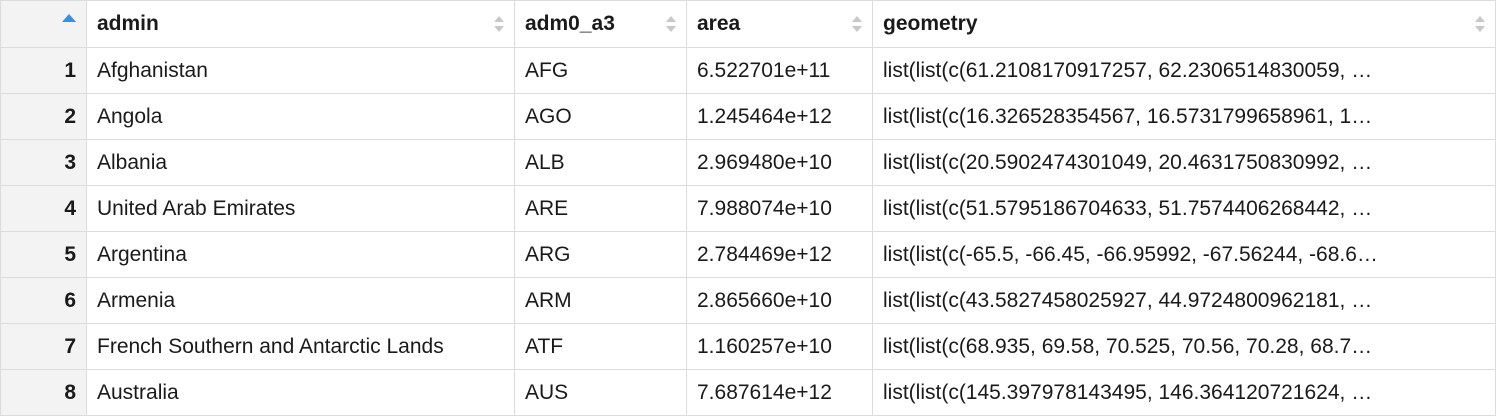 This screenshot has height=418, width=1497. Describe the element at coordinates (600, 116) in the screenshot. I see `cell-adm0-a3: AGO` at that location.